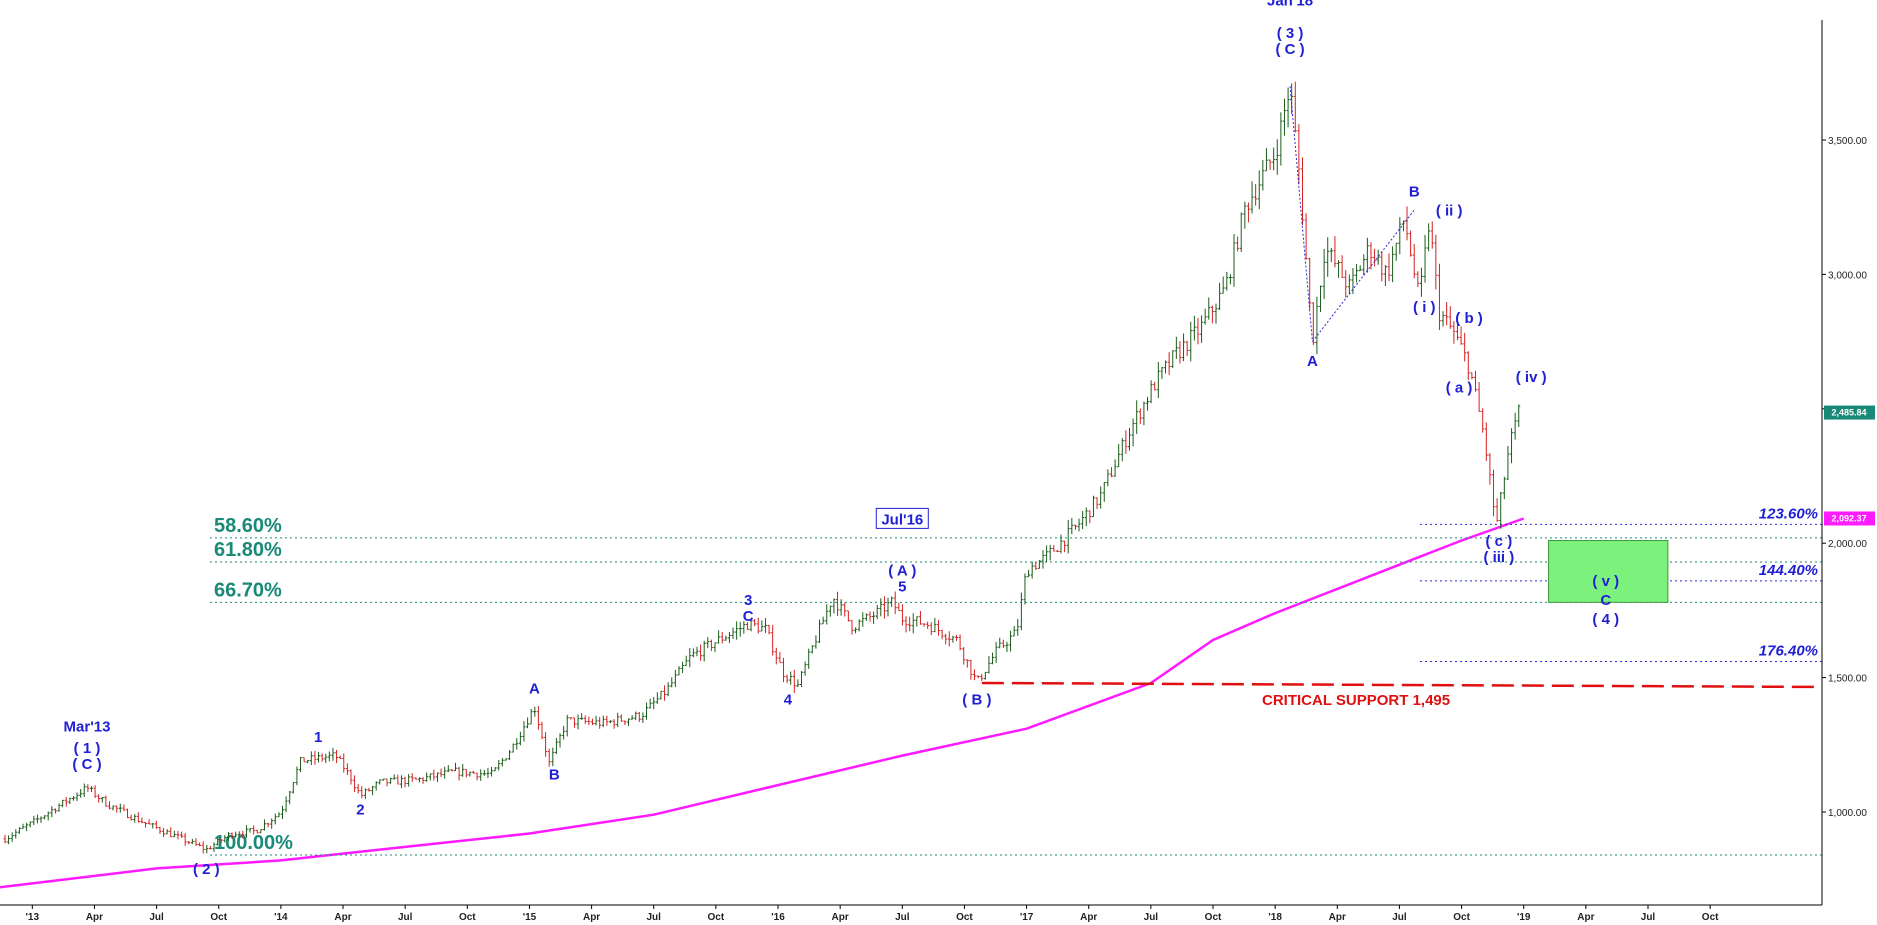 Image resolution: width=1877 pixels, height=925 pixels. I want to click on critical-support-line, so click(1402, 685).